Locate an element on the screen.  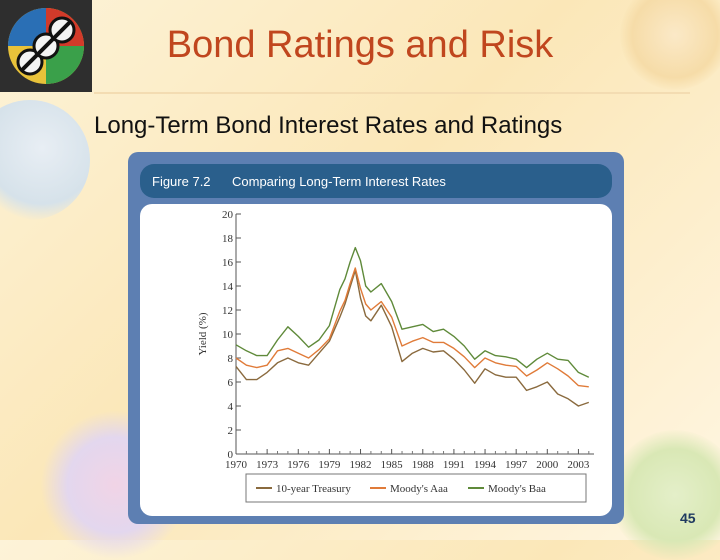
x-tick-label: 1988 is located at coordinates (423, 465).